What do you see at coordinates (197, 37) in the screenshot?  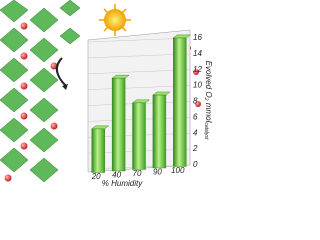 I see `y-tick-label: 16` at bounding box center [197, 37].